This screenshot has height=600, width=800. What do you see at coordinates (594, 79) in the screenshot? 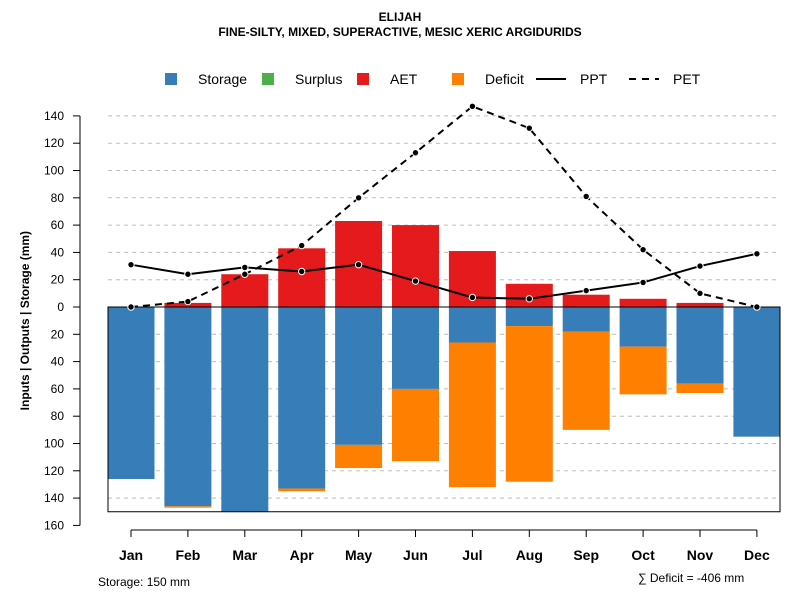
I see `legend-label: PPT` at bounding box center [594, 79].